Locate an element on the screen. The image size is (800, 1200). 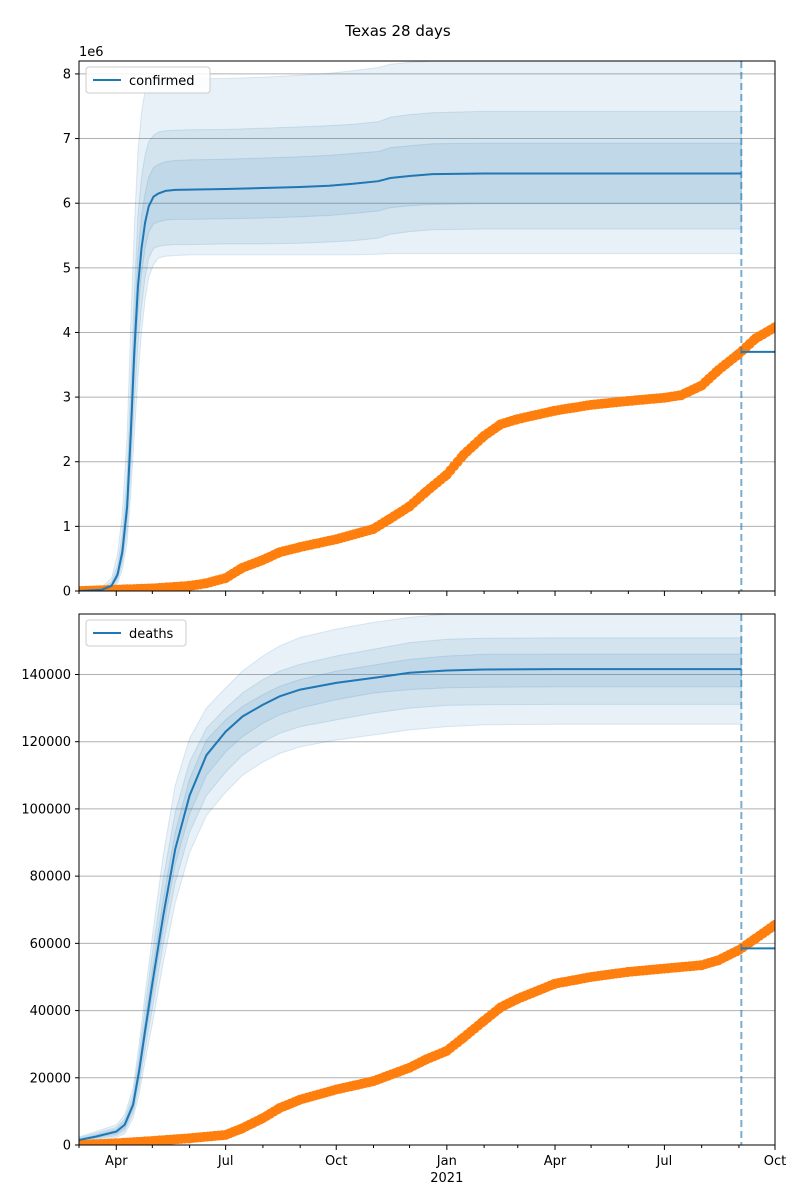
legend-label: deaths is located at coordinates (151, 634).